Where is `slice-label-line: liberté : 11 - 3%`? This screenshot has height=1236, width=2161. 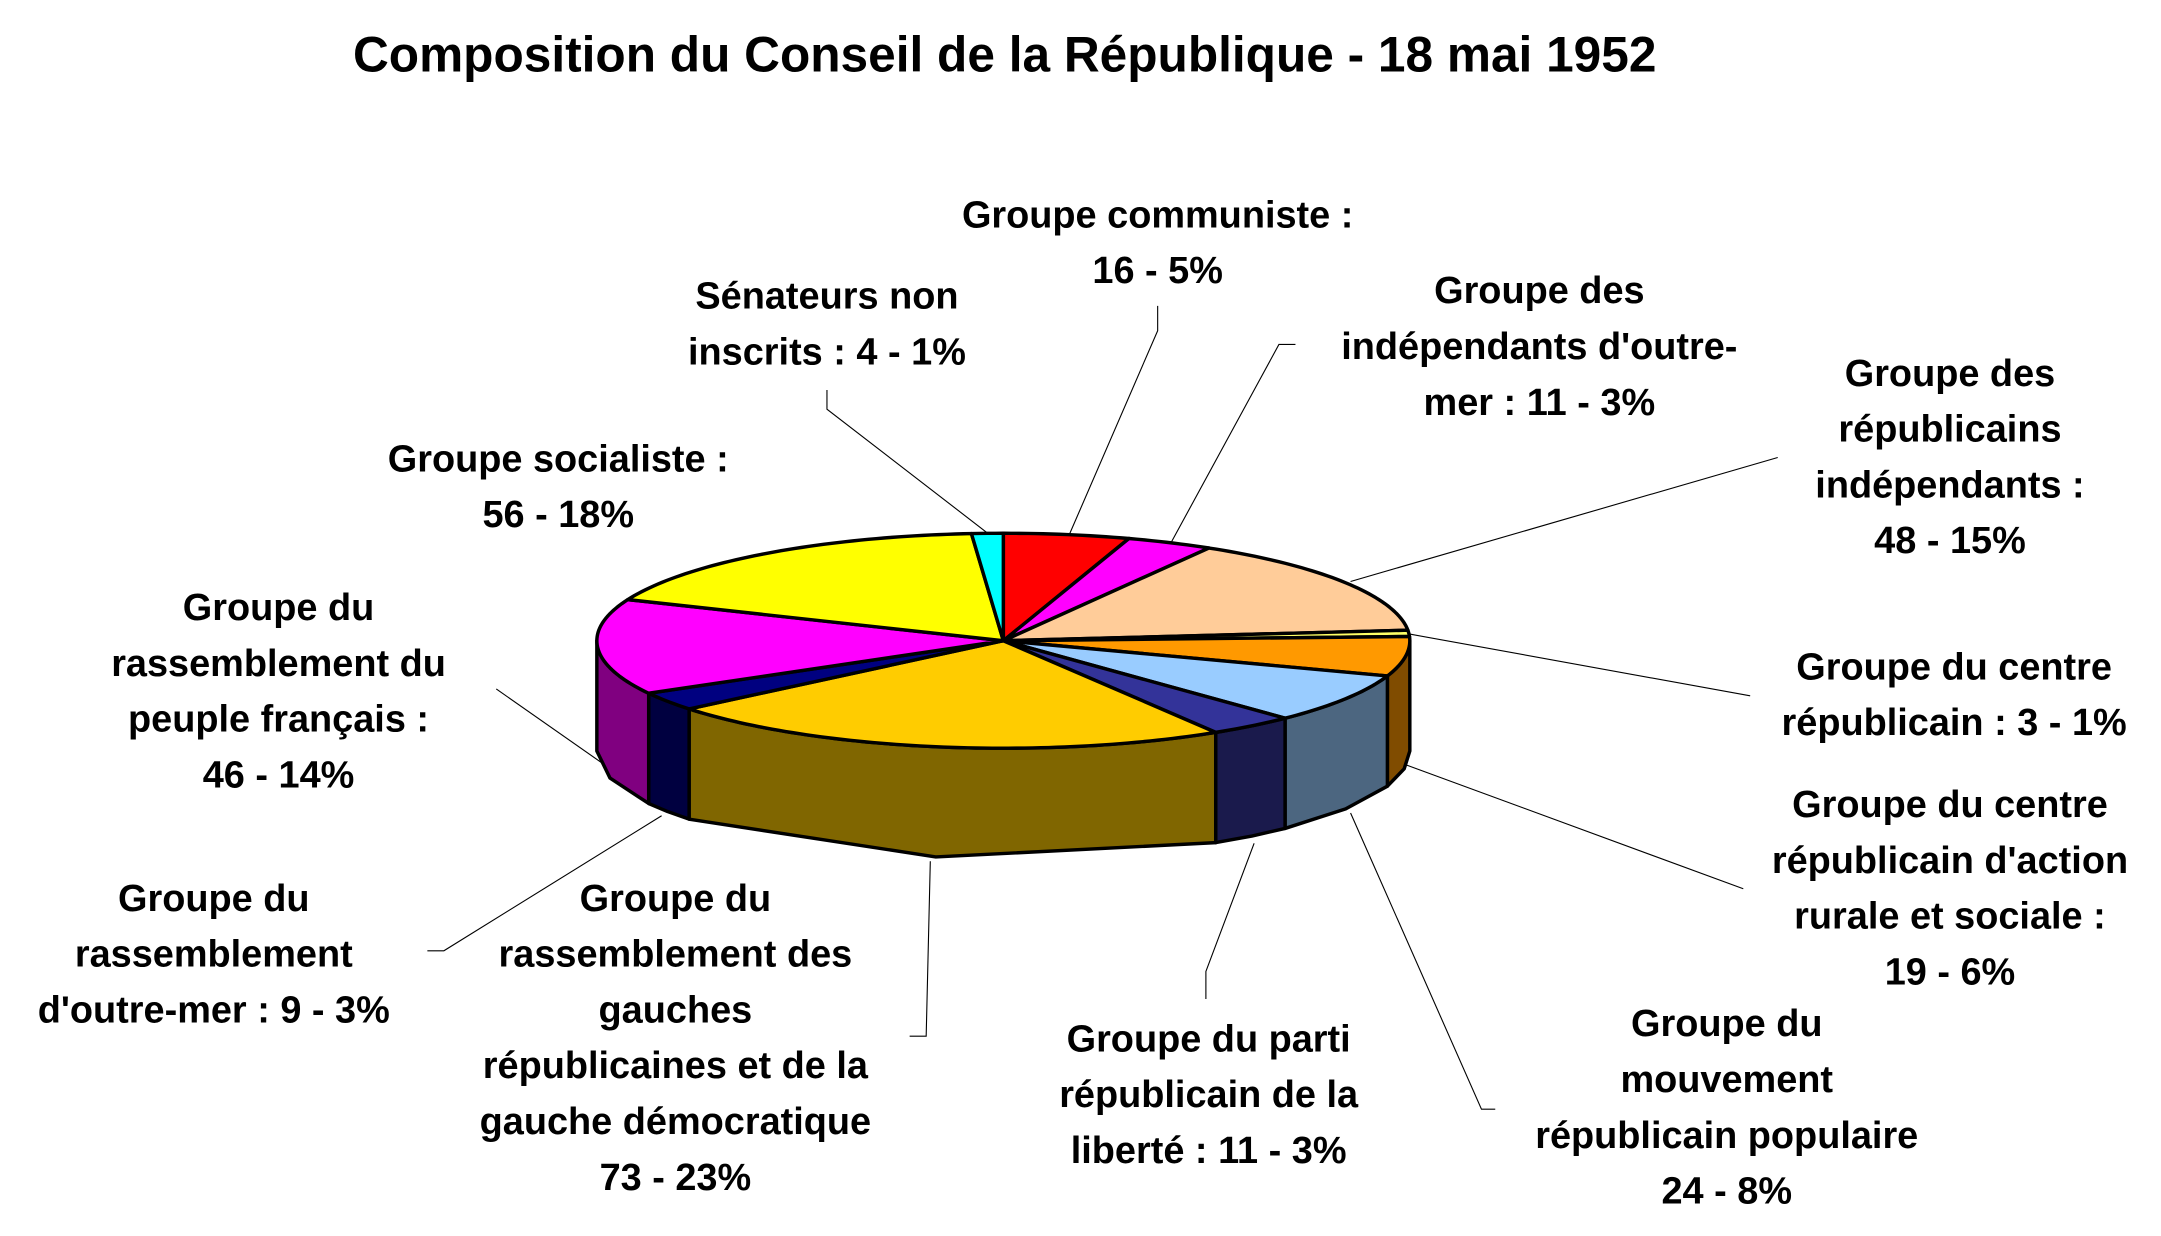
slice-label-line: liberté : 11 - 3% is located at coordinates (1209, 1151).